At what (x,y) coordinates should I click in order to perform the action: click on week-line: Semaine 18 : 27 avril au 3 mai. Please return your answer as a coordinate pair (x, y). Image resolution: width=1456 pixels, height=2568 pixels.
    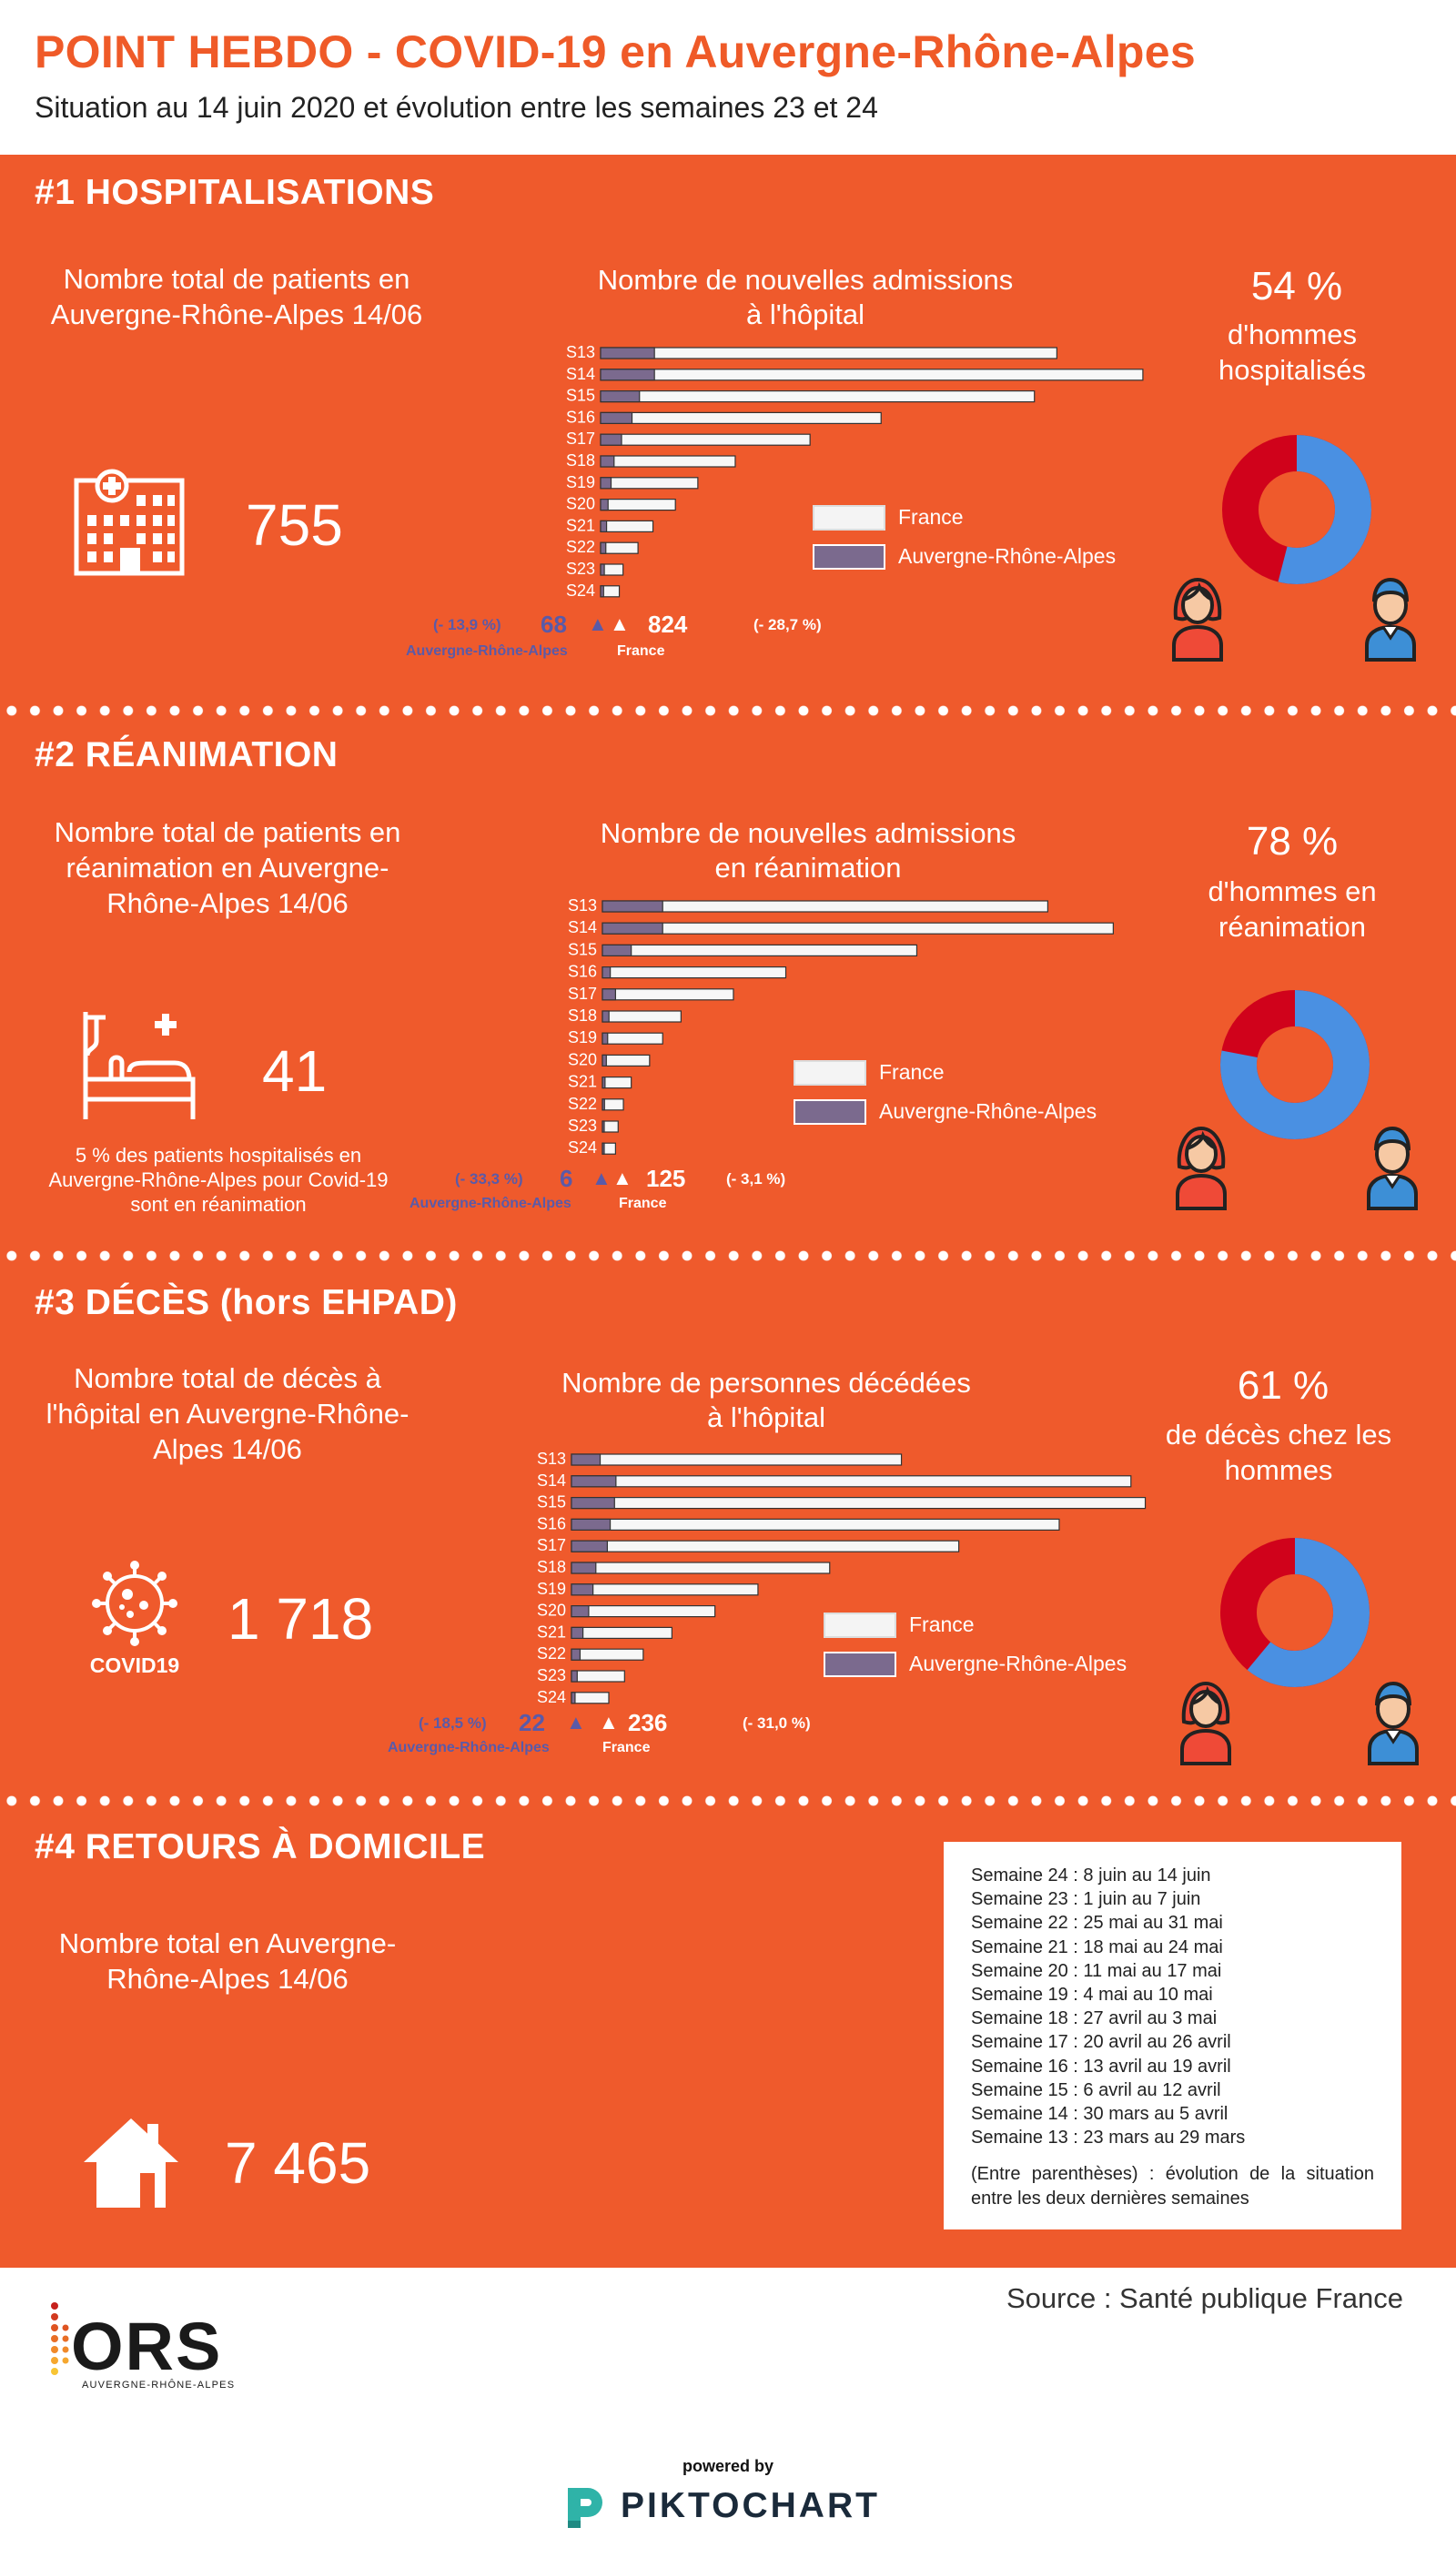
    Looking at the image, I should click on (1094, 2018).